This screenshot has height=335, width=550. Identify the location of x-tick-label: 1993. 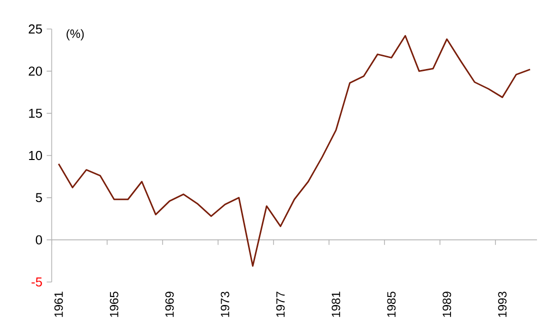
(502, 304).